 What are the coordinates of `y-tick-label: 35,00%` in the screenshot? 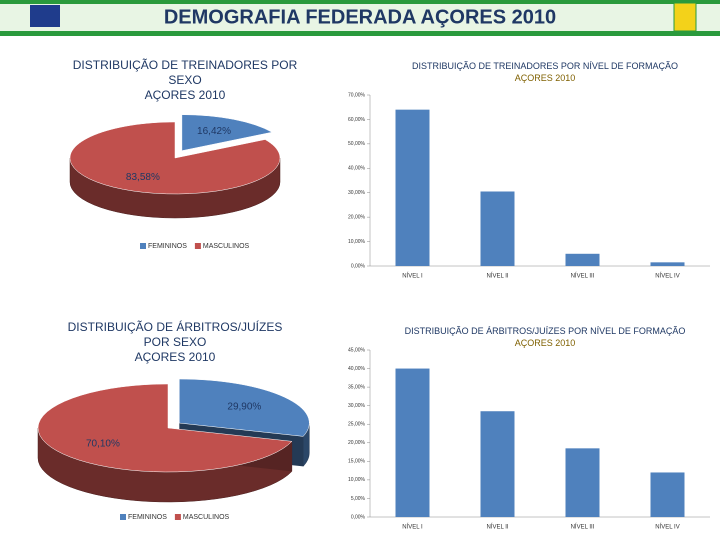 It's located at (357, 387).